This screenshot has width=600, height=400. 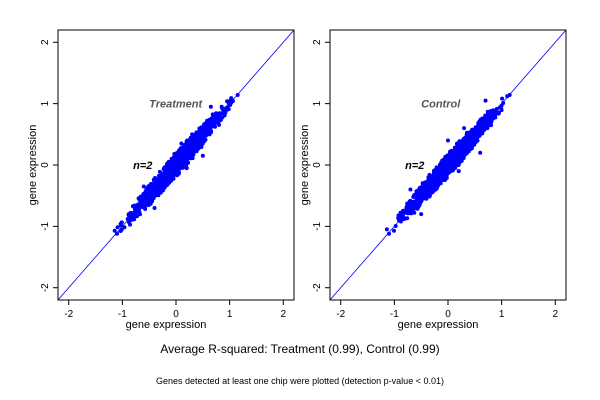 I want to click on point-cloud, so click(x=447, y=163).